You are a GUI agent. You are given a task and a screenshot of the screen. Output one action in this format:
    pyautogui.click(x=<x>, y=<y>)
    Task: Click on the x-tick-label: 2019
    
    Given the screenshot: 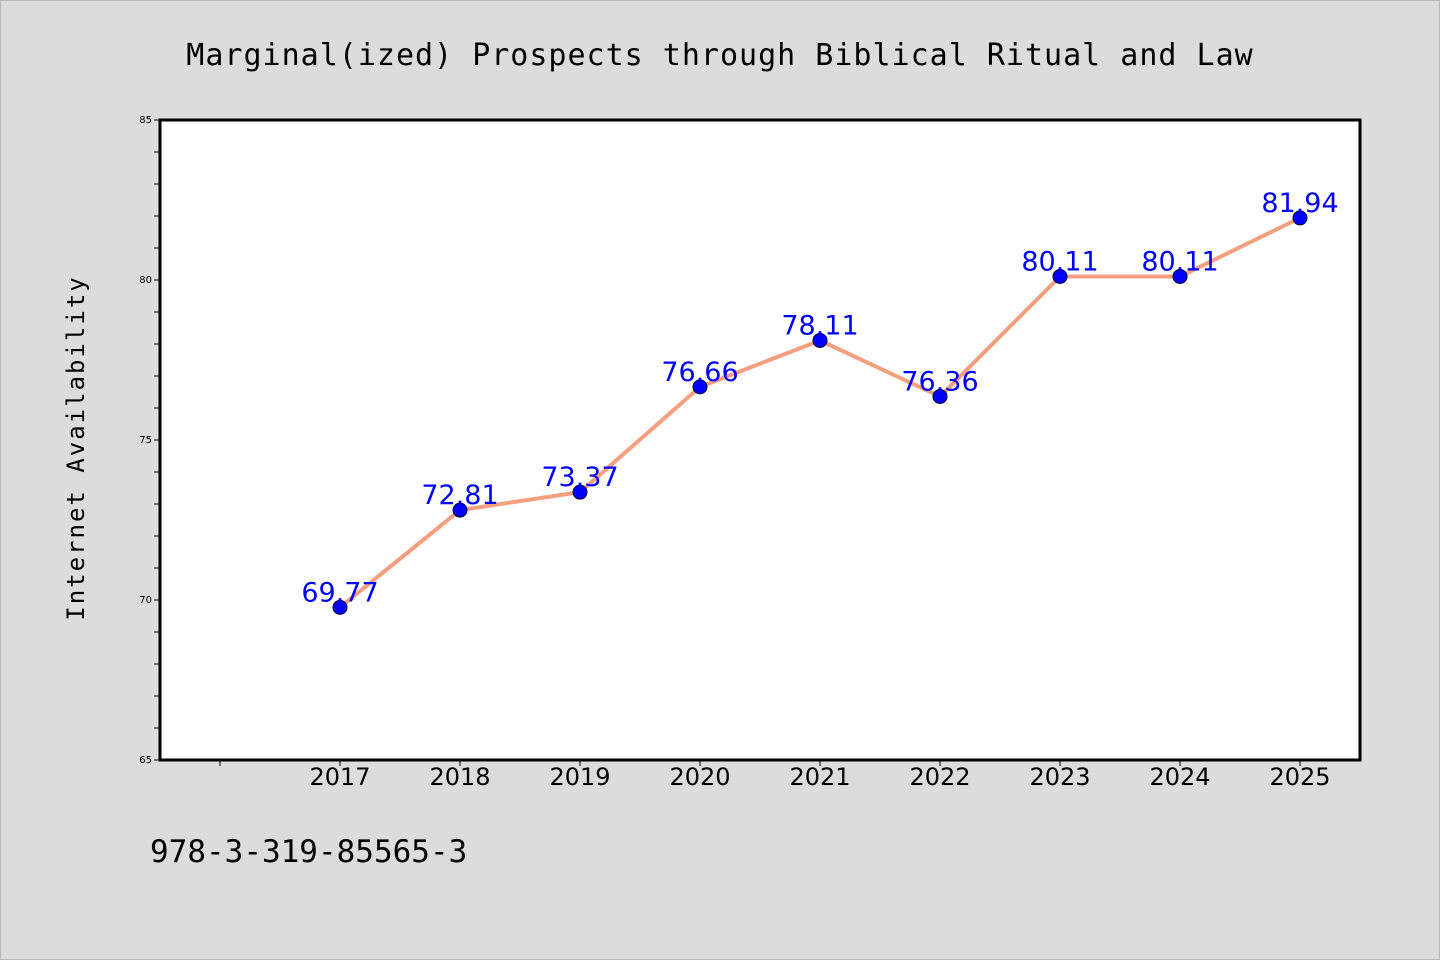 What is the action you would take?
    pyautogui.click(x=579, y=777)
    